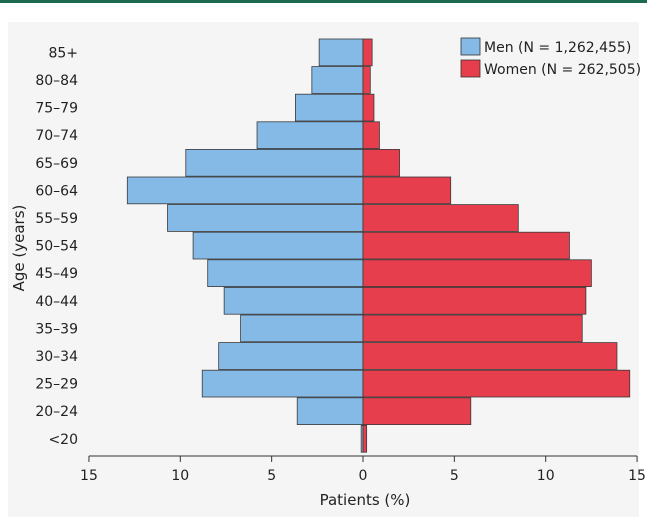  What do you see at coordinates (63, 440) in the screenshot?
I see `y-tick-label: <20` at bounding box center [63, 440].